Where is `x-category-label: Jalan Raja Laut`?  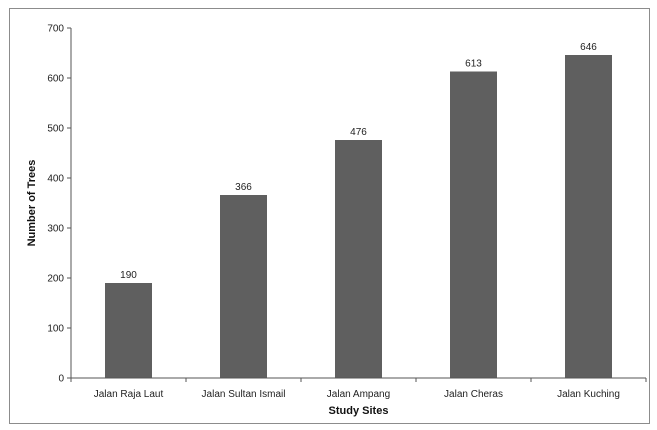
x-category-label: Jalan Raja Laut is located at coordinates (129, 394).